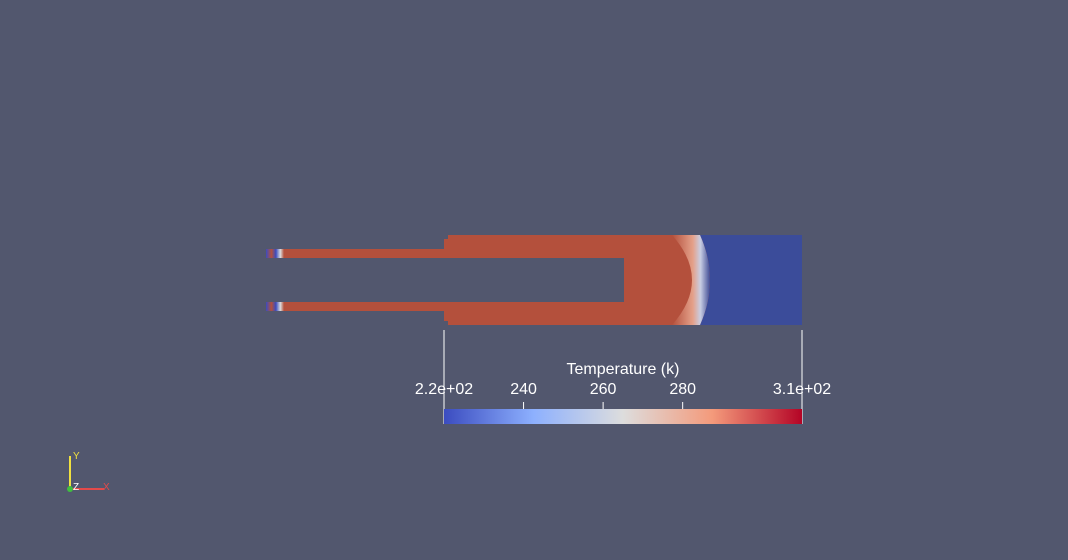 The width and height of the screenshot is (1068, 560). I want to click on colorbar-min-label: 2.2e+02, so click(444, 389).